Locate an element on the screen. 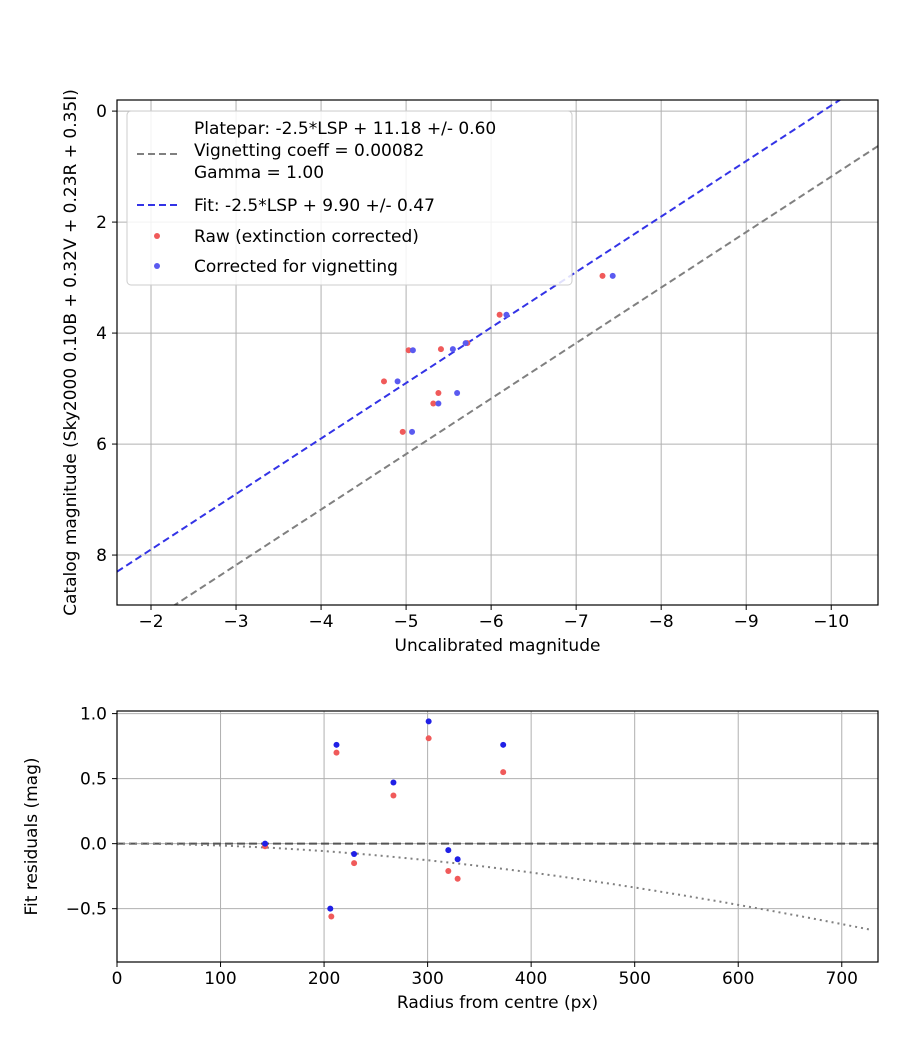 This screenshot has height=1050, width=900. x-tick-label: 400 is located at coordinates (531, 979).